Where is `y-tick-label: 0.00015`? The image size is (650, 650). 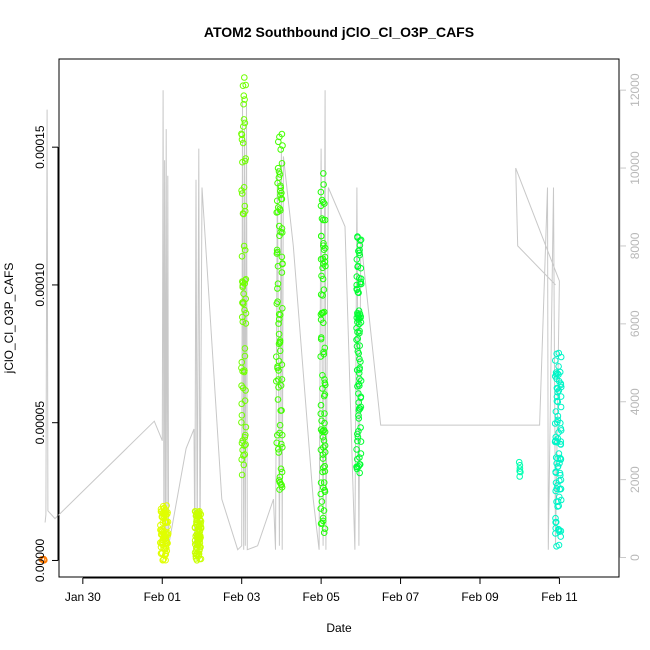 y-tick-label: 0.00015 is located at coordinates (40, 147).